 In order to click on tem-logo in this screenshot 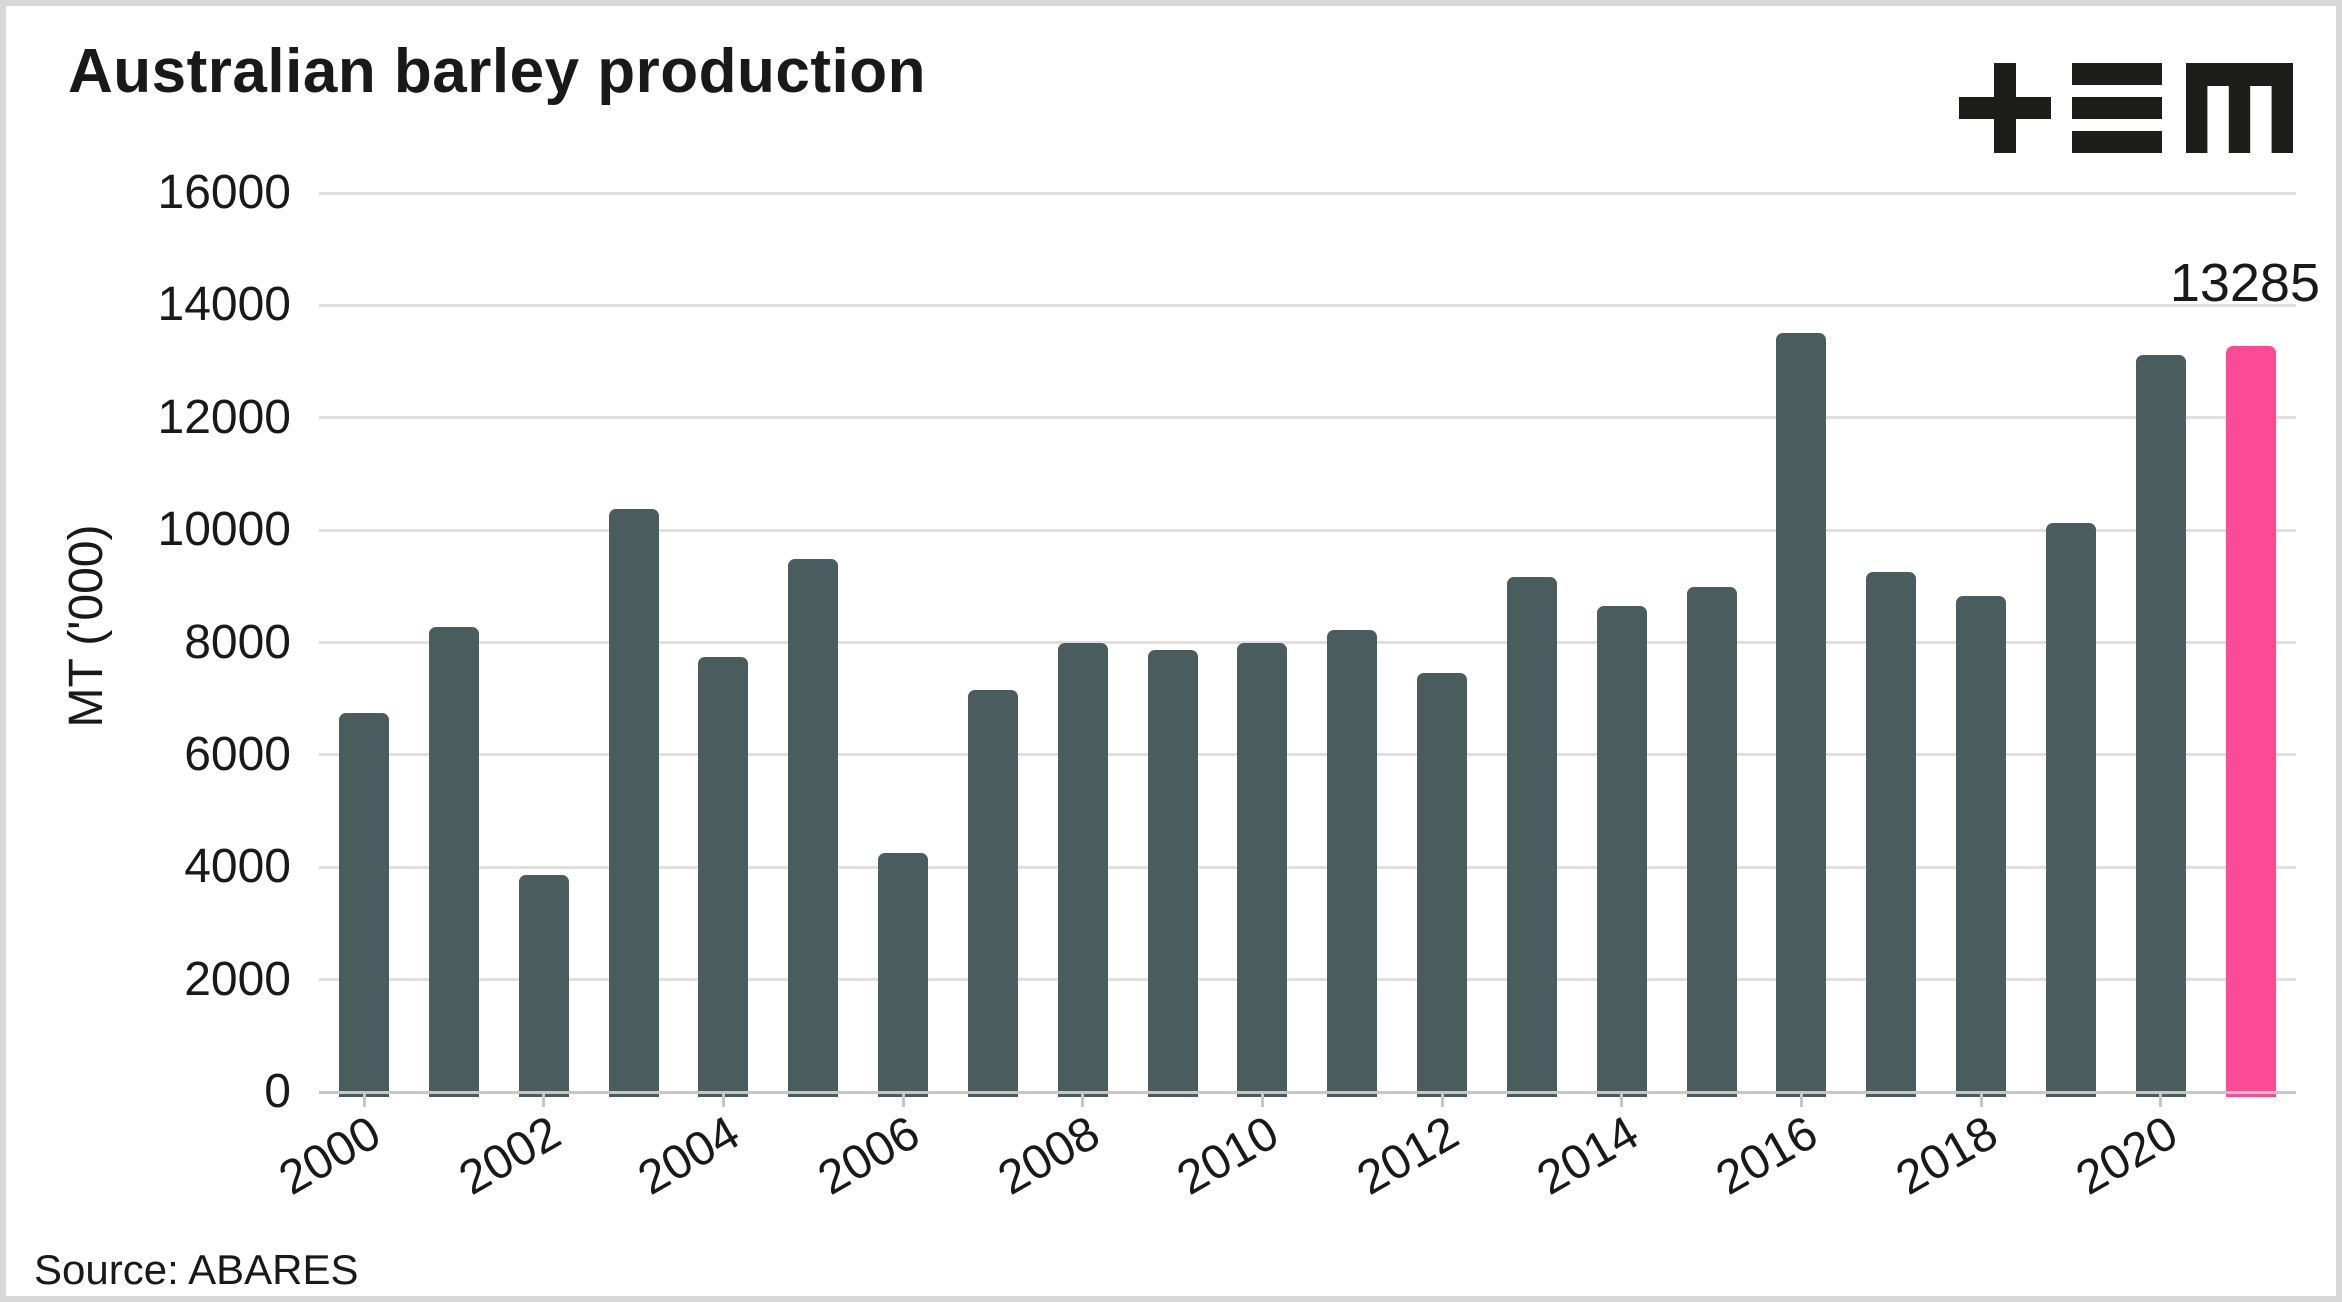, I will do `click(2126, 108)`.